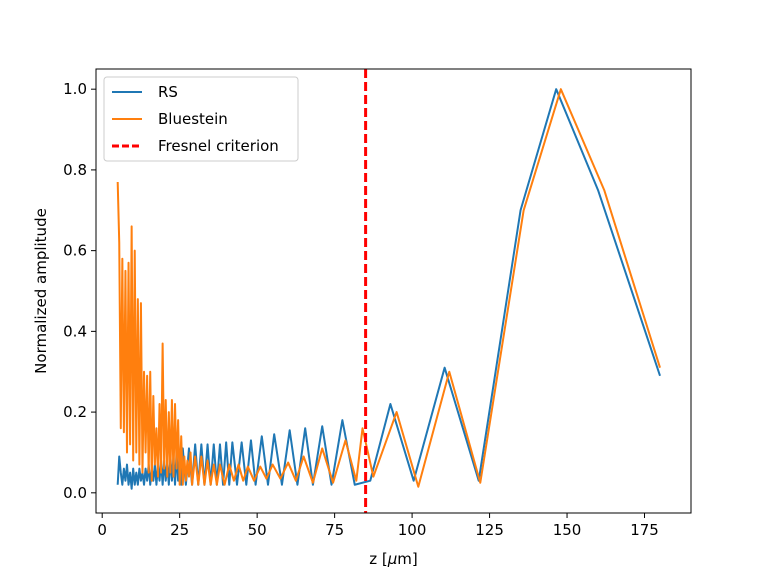 This screenshot has height=576, width=768. Describe the element at coordinates (75, 412) in the screenshot. I see `y-tick-label: 0.2` at that location.